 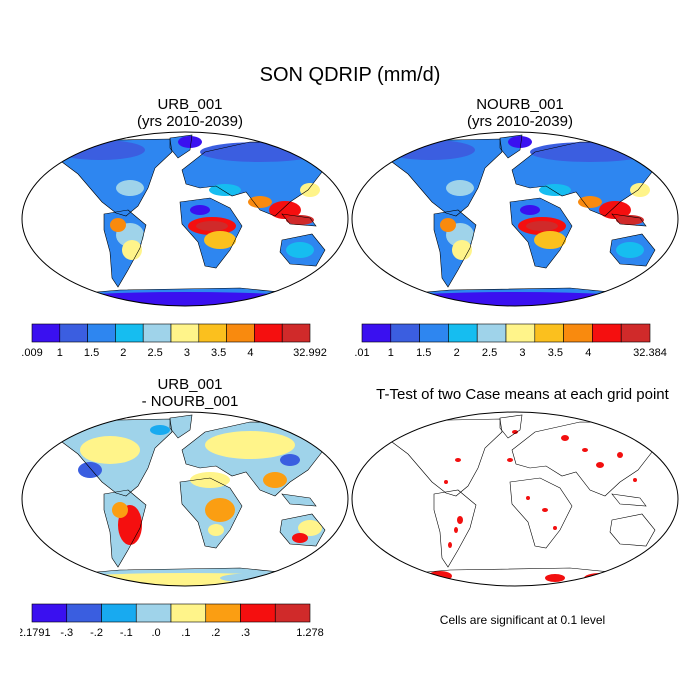 What do you see at coordinates (156, 633) in the screenshot?
I see `colorbar-label: .0` at bounding box center [156, 633].